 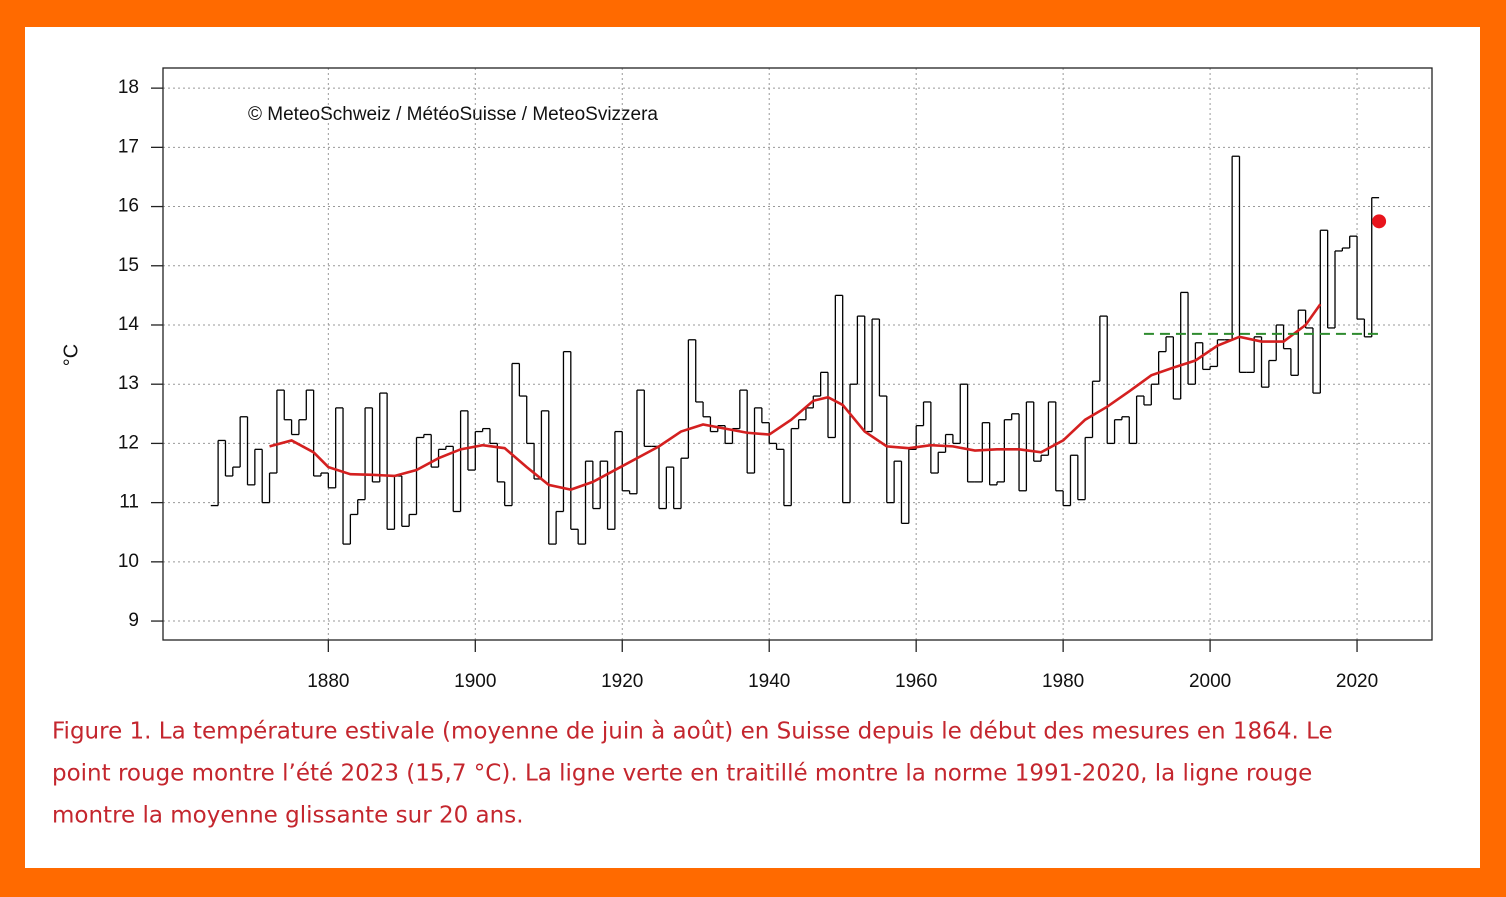 I want to click on y-tick-label: 11, so click(x=129, y=502).